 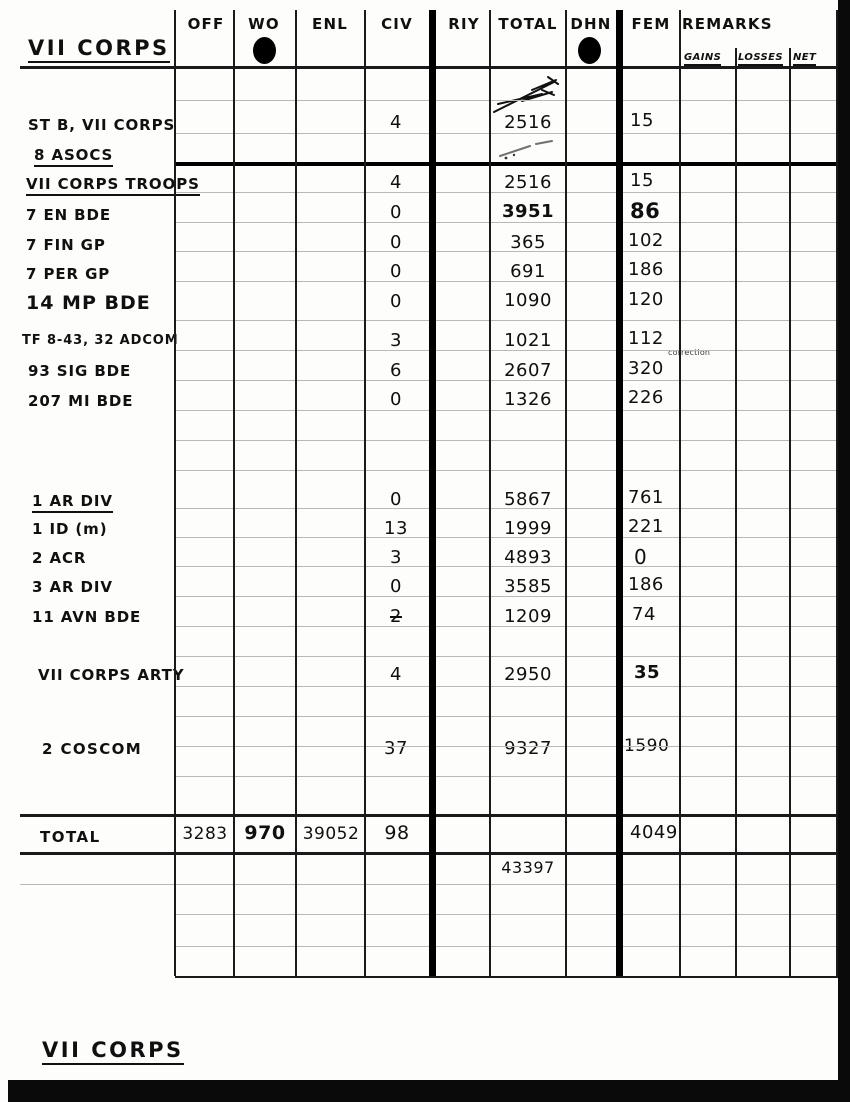 What do you see at coordinates (66, 245) in the screenshot?
I see `row-label-7-fin-gp: 7 FIN GP` at bounding box center [66, 245].